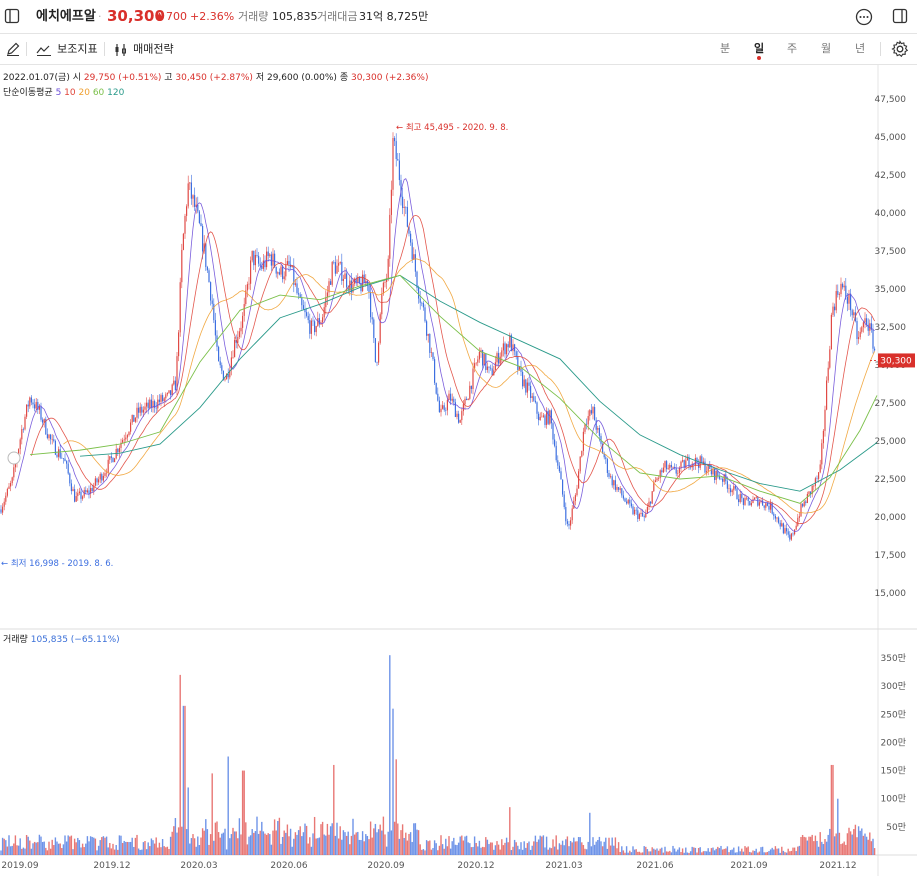 This screenshot has height=876, width=917. I want to click on more-options-icon, so click(864, 17).